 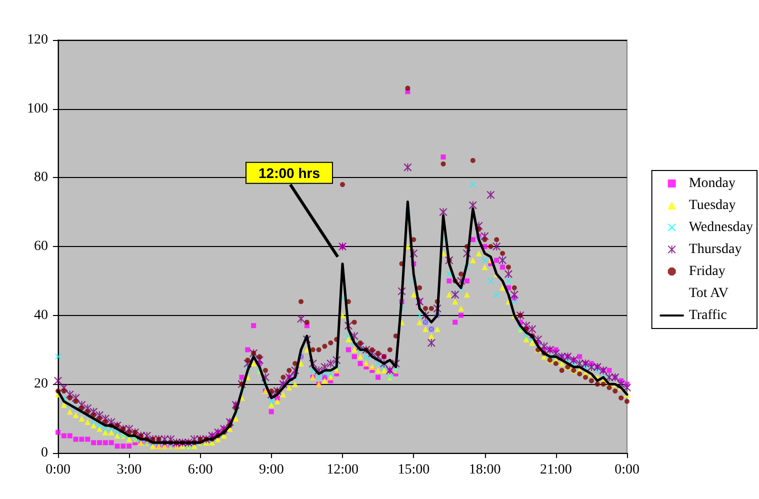 I want to click on y-tick-label: 80, so click(x=41, y=178).